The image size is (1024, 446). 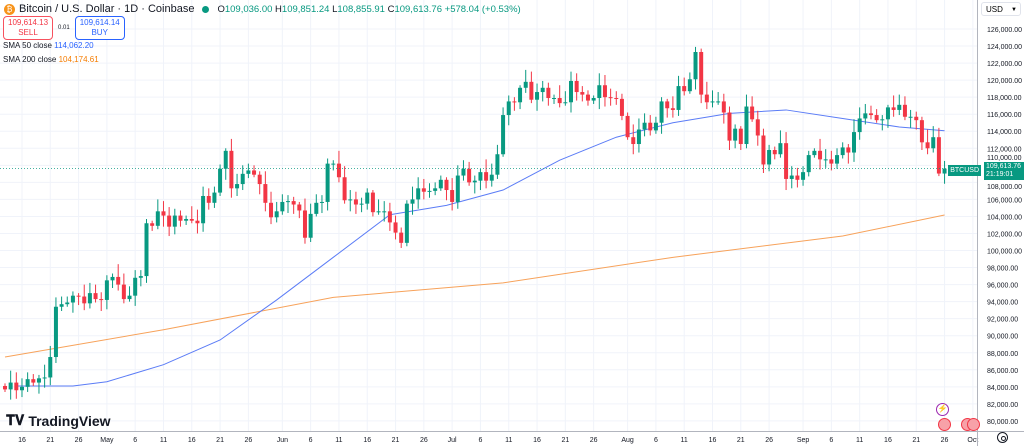 What do you see at coordinates (48, 45) in the screenshot?
I see `indicator-sma50: SMA 50 close 114,062.20` at bounding box center [48, 45].